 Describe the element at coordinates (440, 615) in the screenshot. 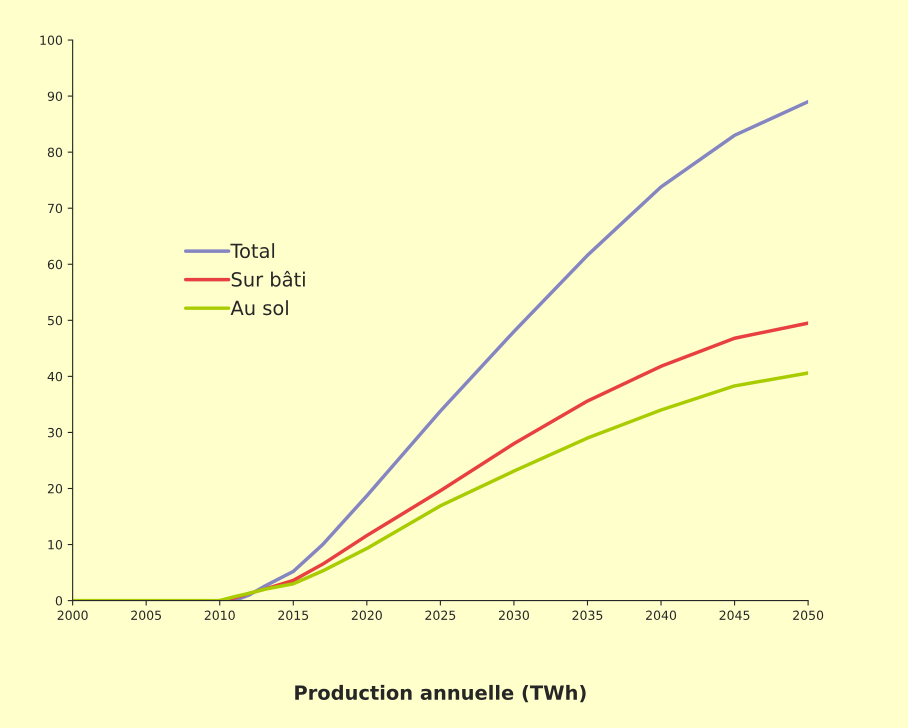

I see `x-tick-label: 2025` at that location.